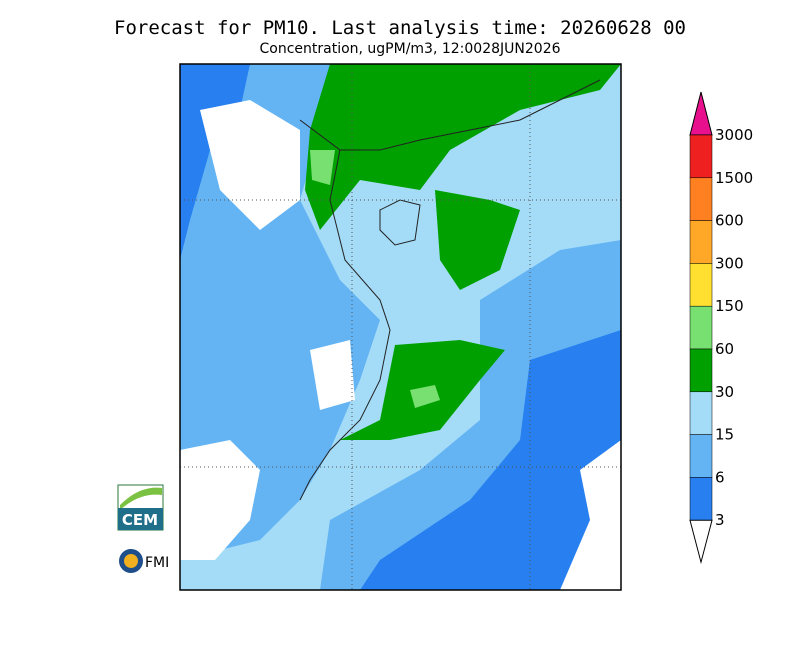 The image size is (800, 646). Describe the element at coordinates (729, 263) in the screenshot. I see `colorbar-label: 300` at that location.